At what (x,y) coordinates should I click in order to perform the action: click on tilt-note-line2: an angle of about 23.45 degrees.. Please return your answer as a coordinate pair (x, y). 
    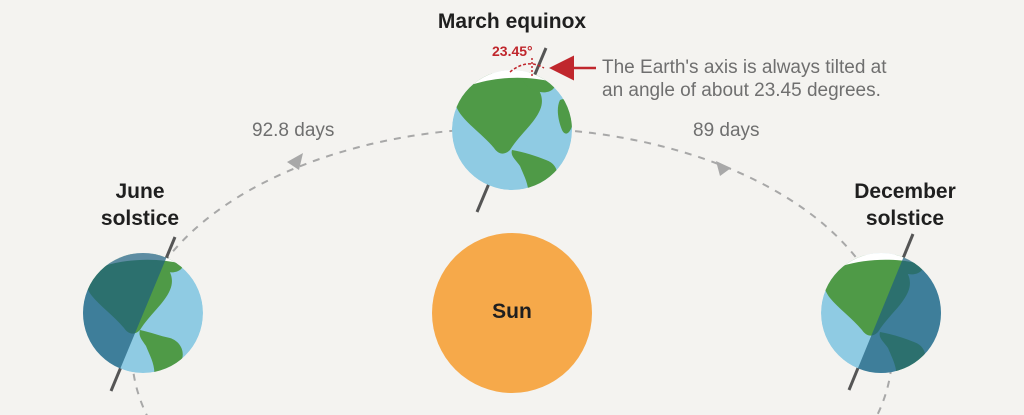
    Looking at the image, I should click on (741, 90).